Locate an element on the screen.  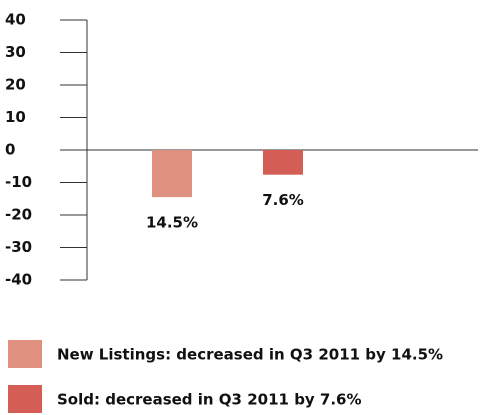
y-tick-label: -20 is located at coordinates (18, 215).